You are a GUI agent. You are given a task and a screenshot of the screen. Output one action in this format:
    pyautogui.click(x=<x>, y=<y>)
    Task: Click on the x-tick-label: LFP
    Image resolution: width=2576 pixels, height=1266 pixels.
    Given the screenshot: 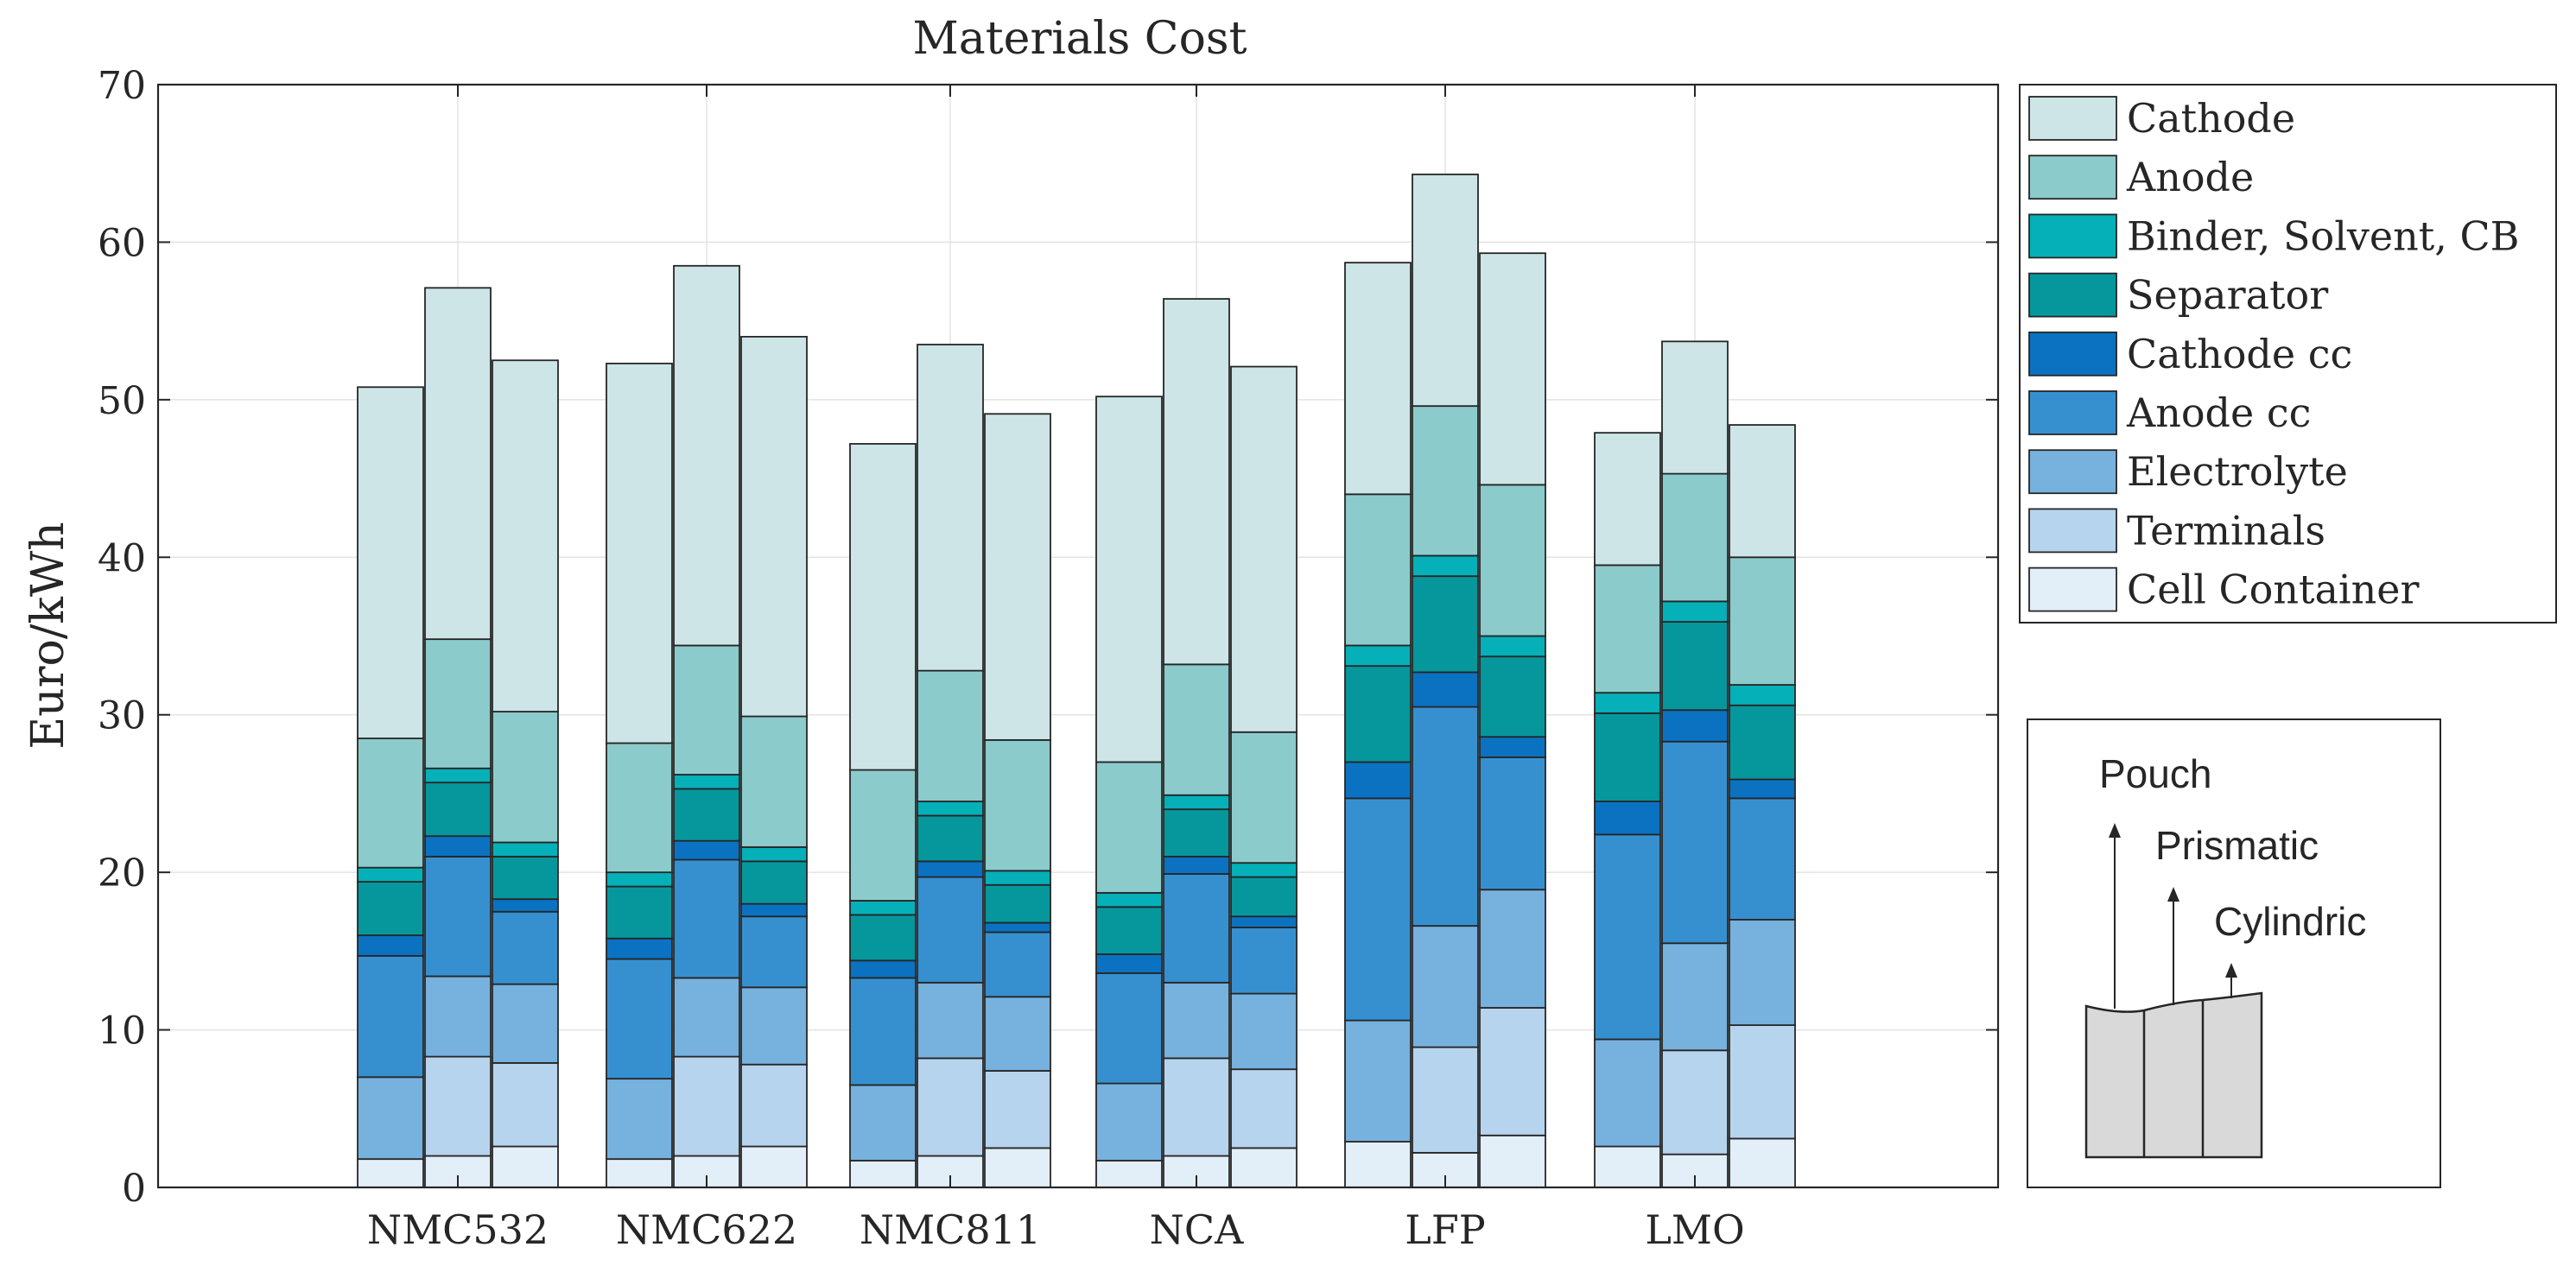 What is the action you would take?
    pyautogui.click(x=1445, y=1229)
    